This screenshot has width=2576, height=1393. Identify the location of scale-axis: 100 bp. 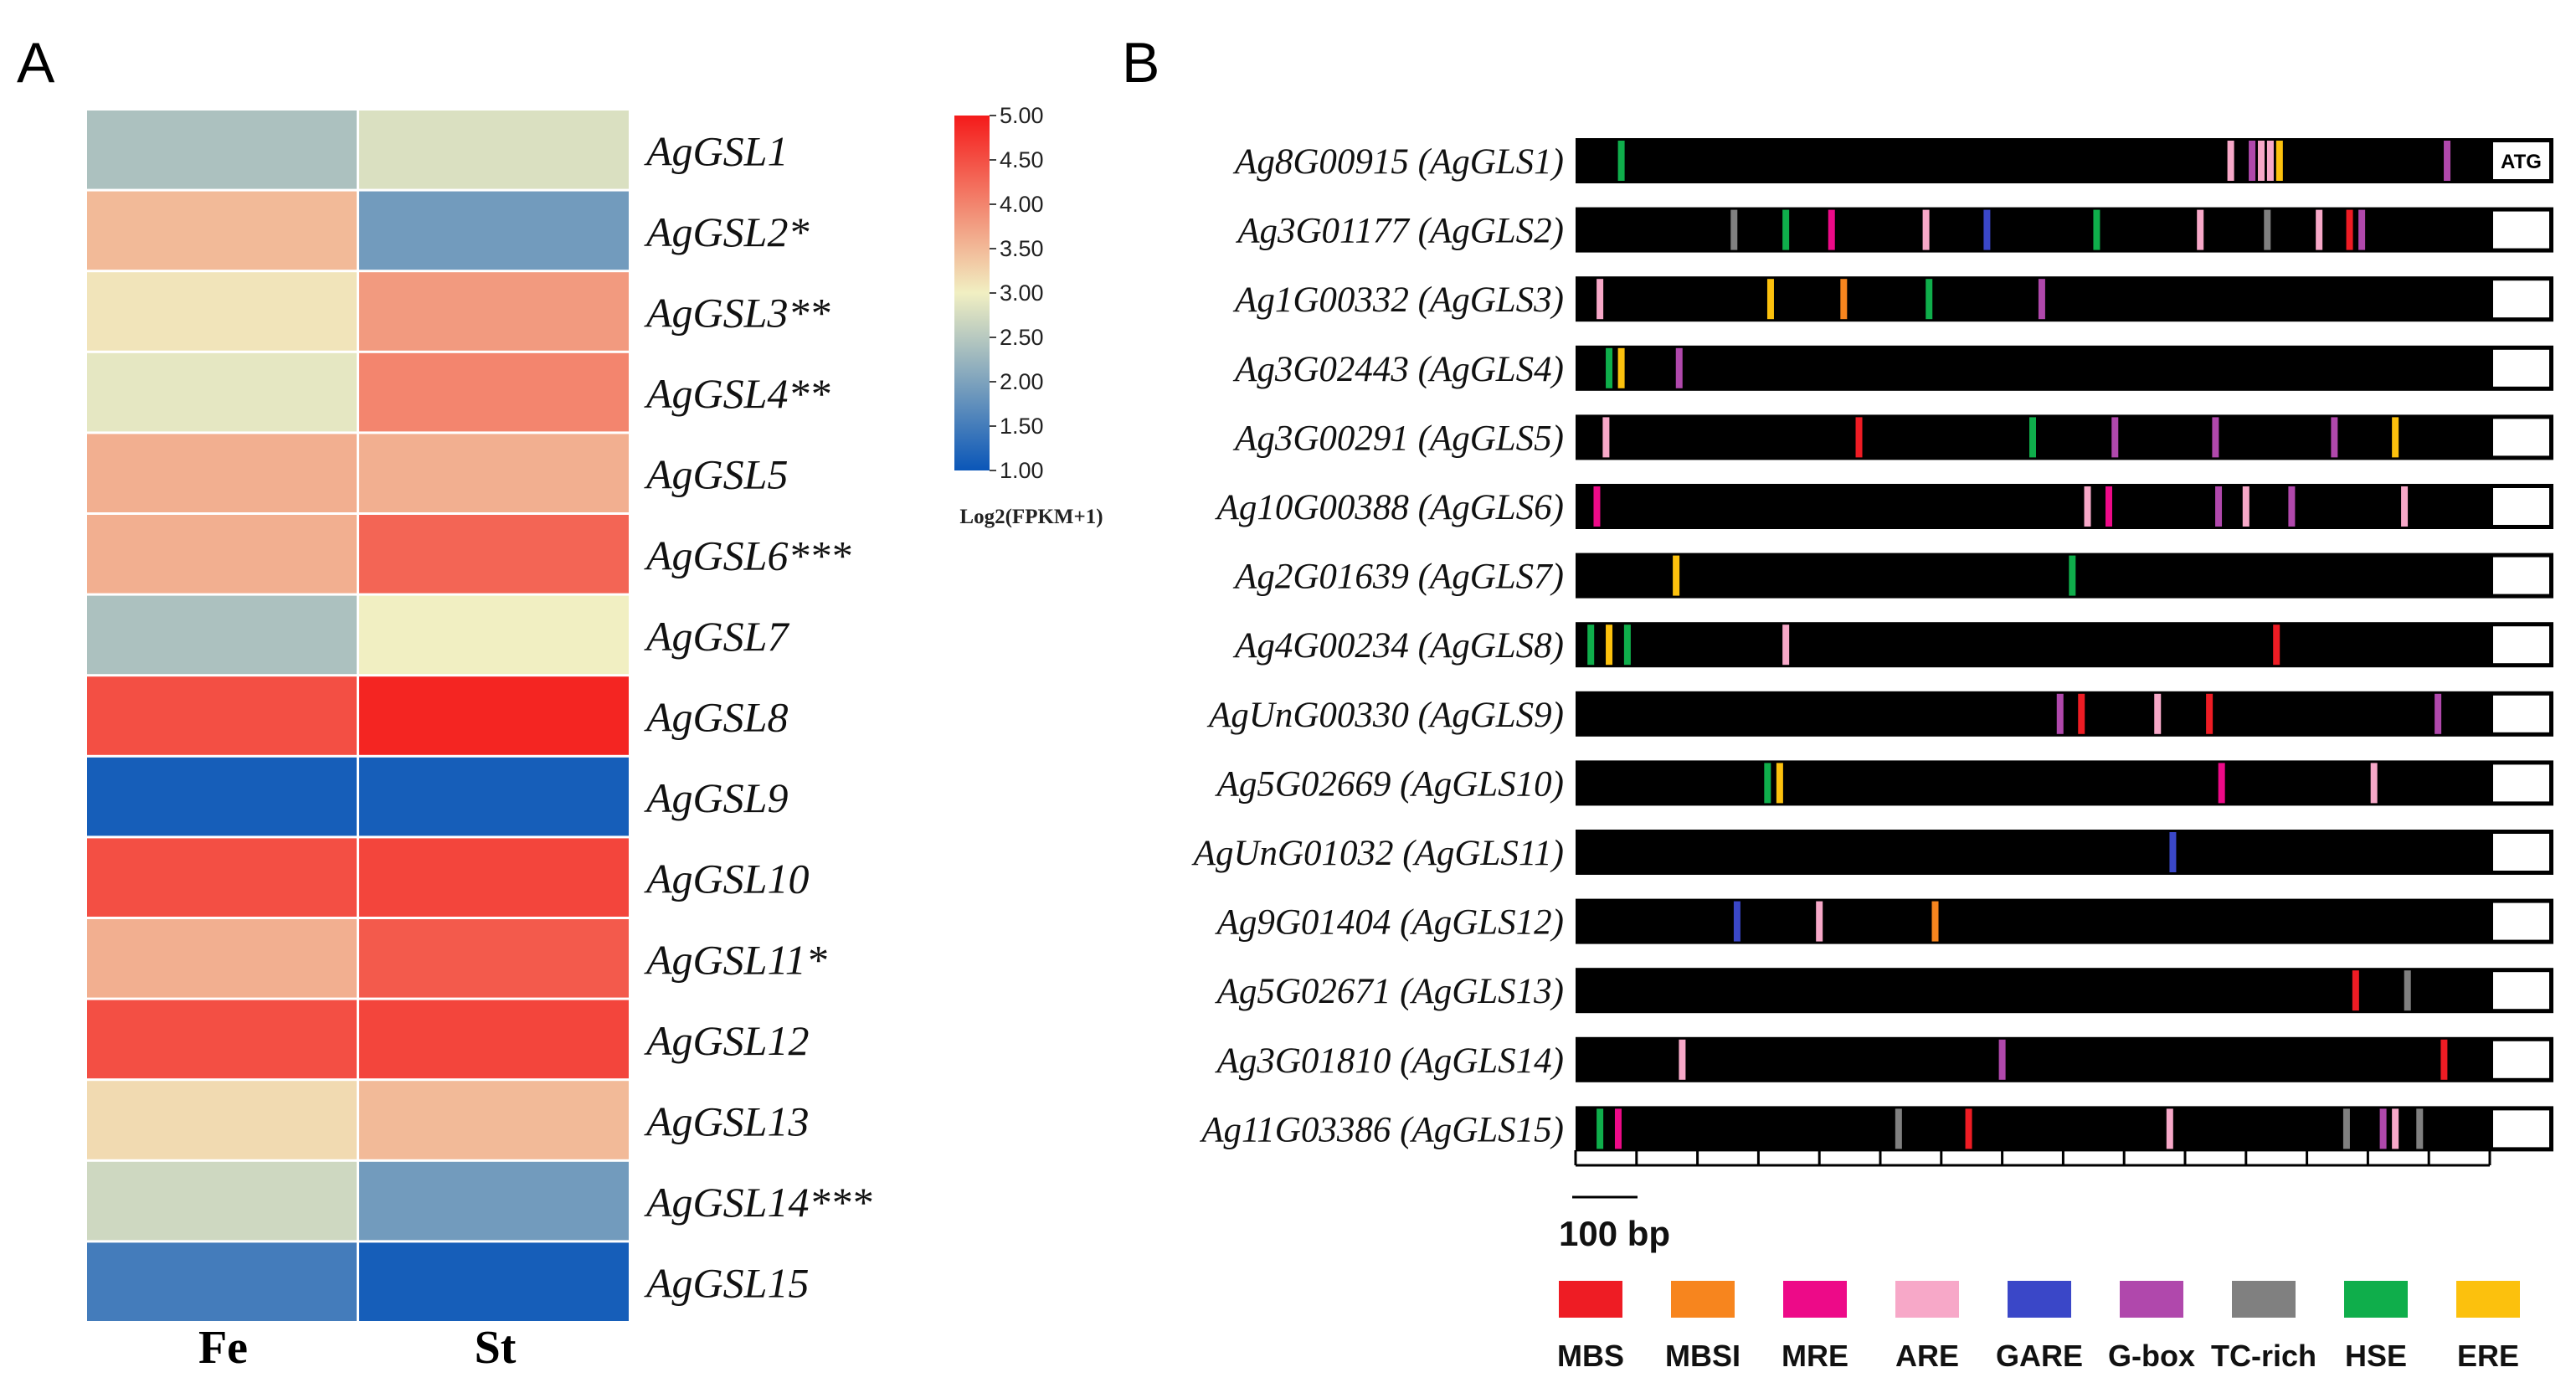
(2025, 1201).